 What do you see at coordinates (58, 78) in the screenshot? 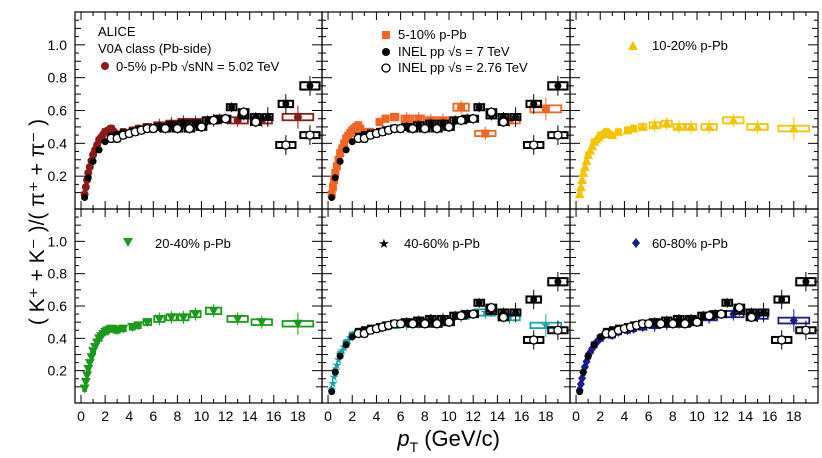
I see `y-tick-label: 0.8` at bounding box center [58, 78].